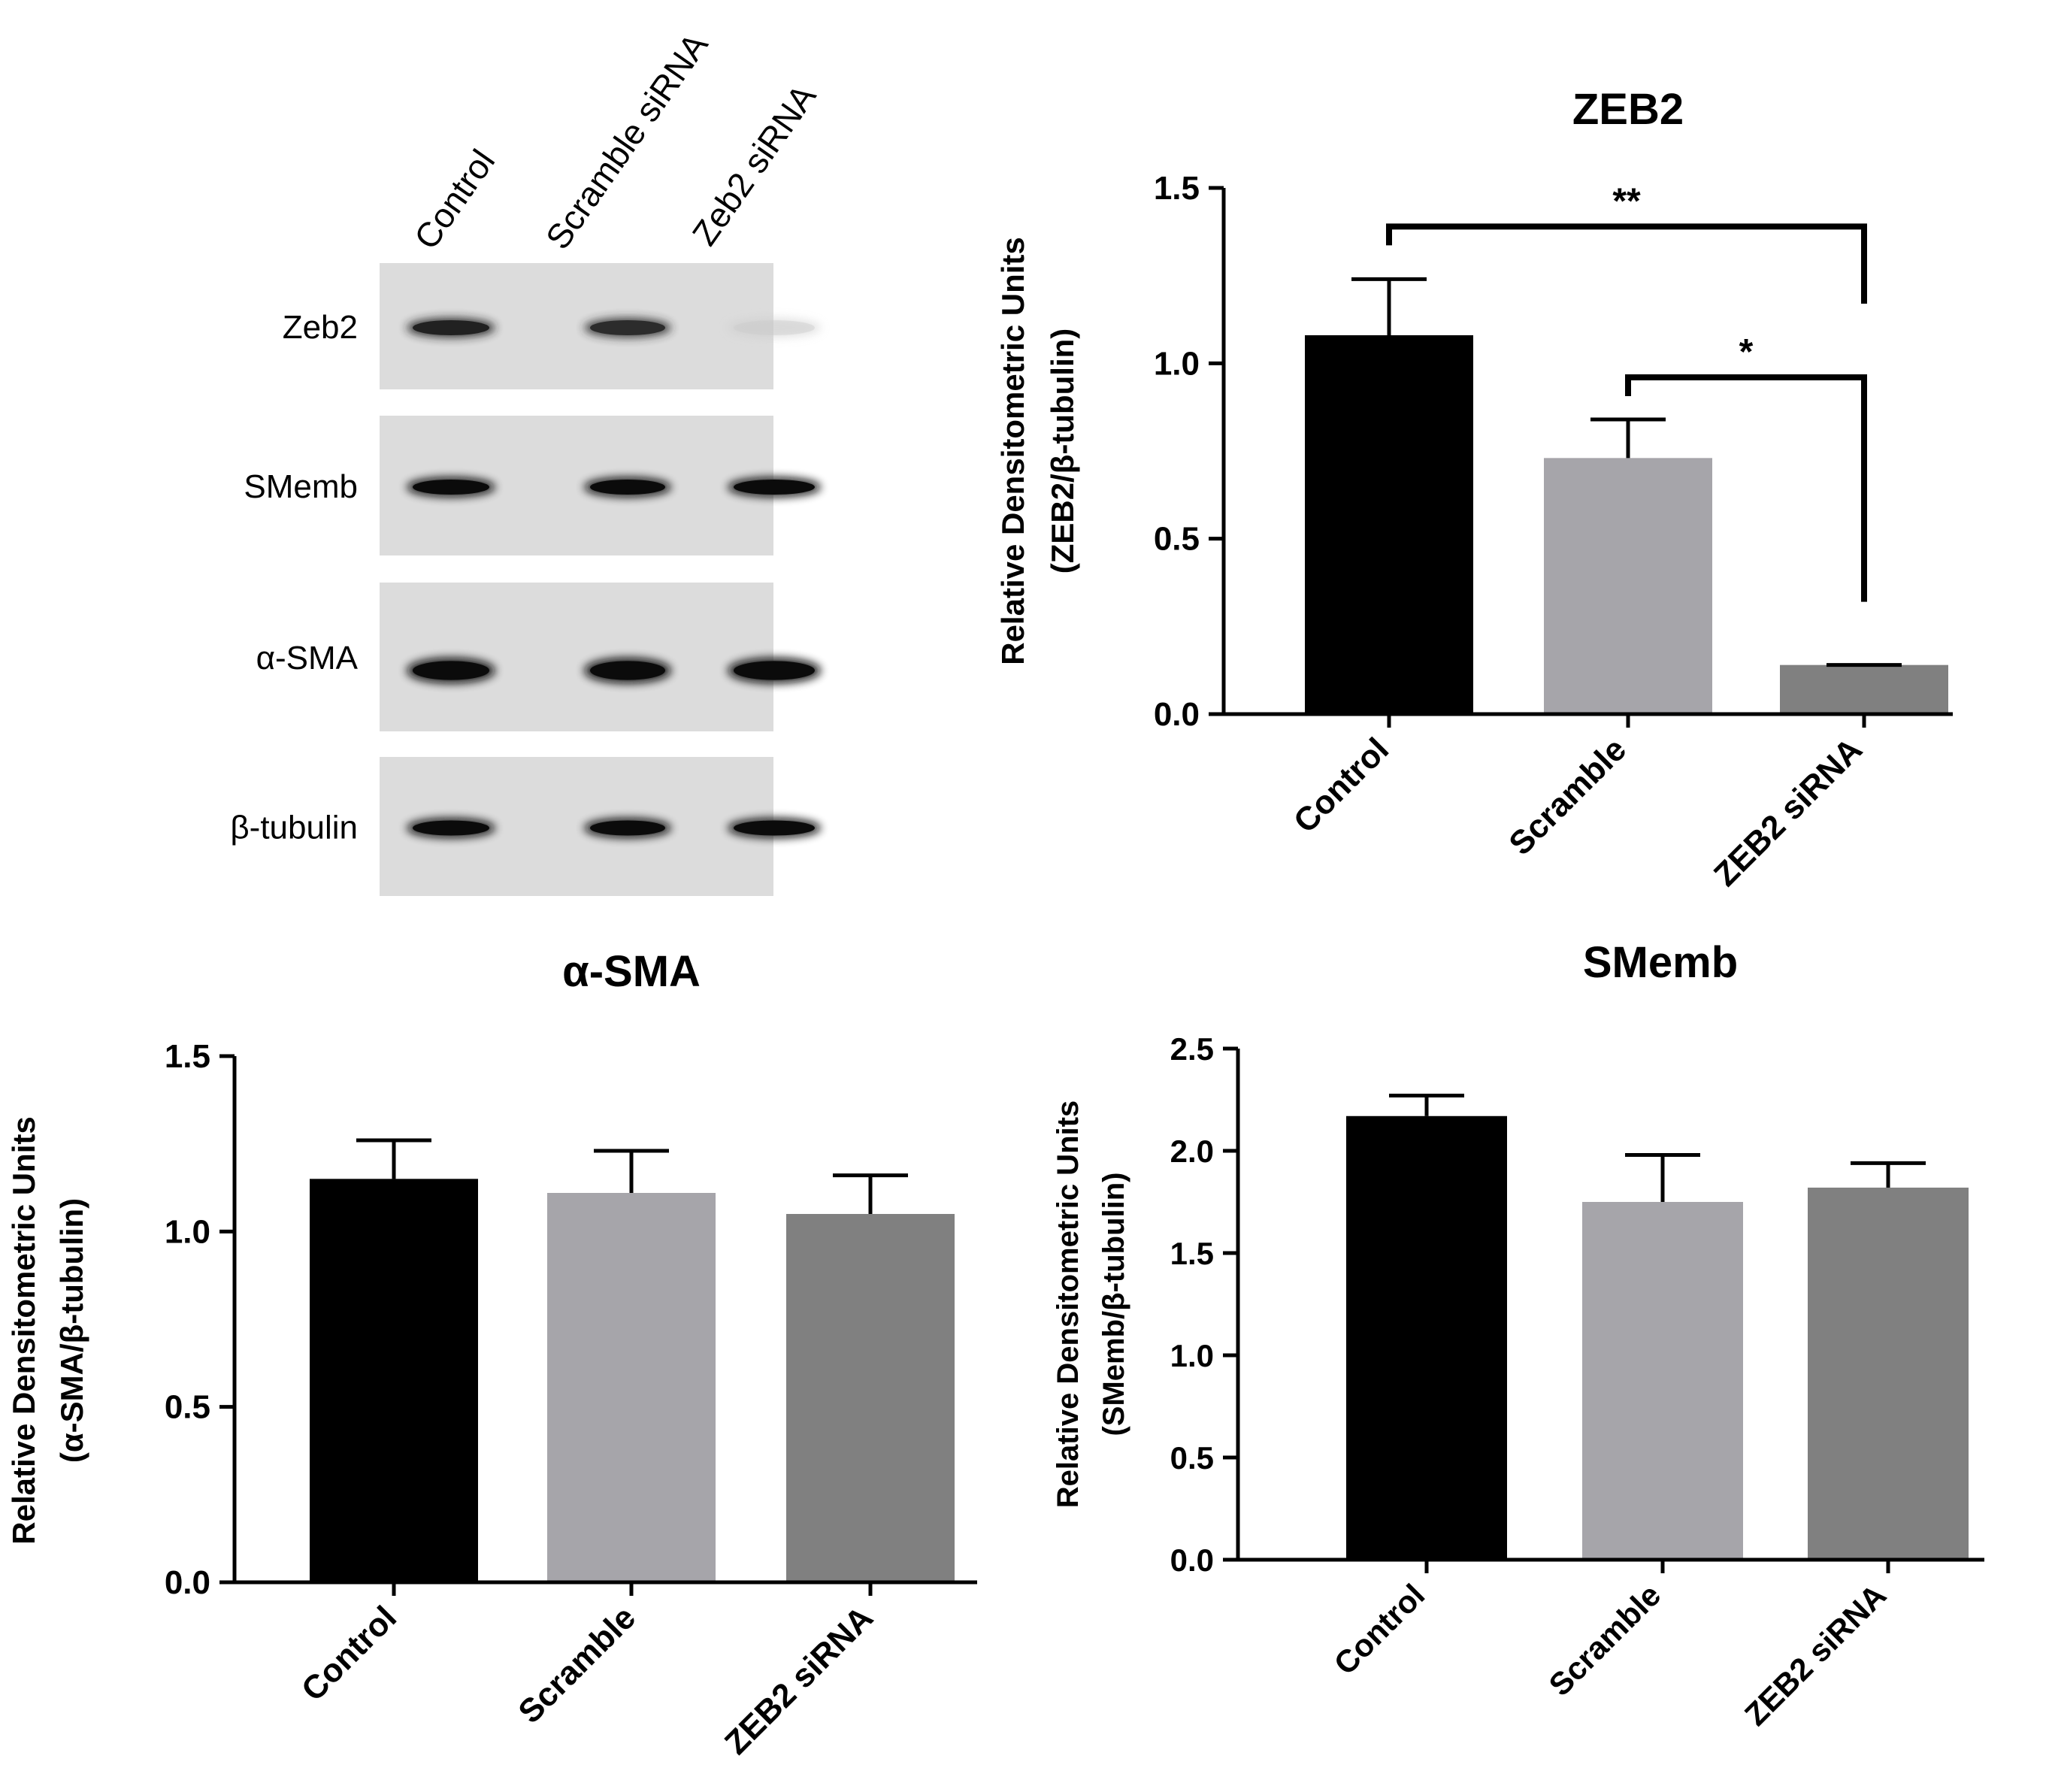  I want to click on y-tick-label: 2.0, so click(1192, 1151).